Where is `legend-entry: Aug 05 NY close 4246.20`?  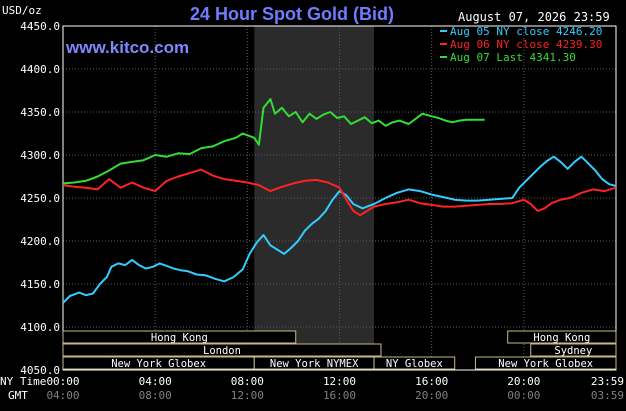
legend-entry: Aug 05 NY close 4246.20 is located at coordinates (526, 31).